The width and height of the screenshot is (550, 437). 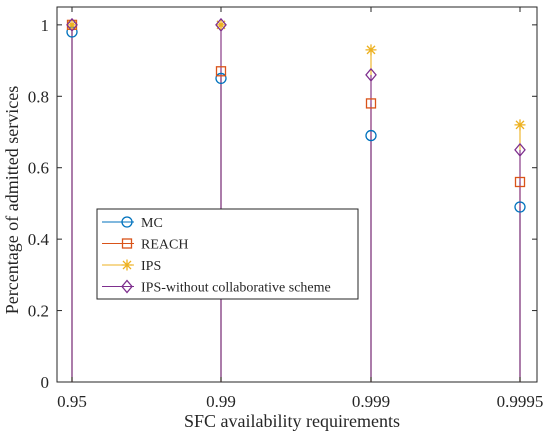 I want to click on x-tick-label: 0.95, so click(x=72, y=401).